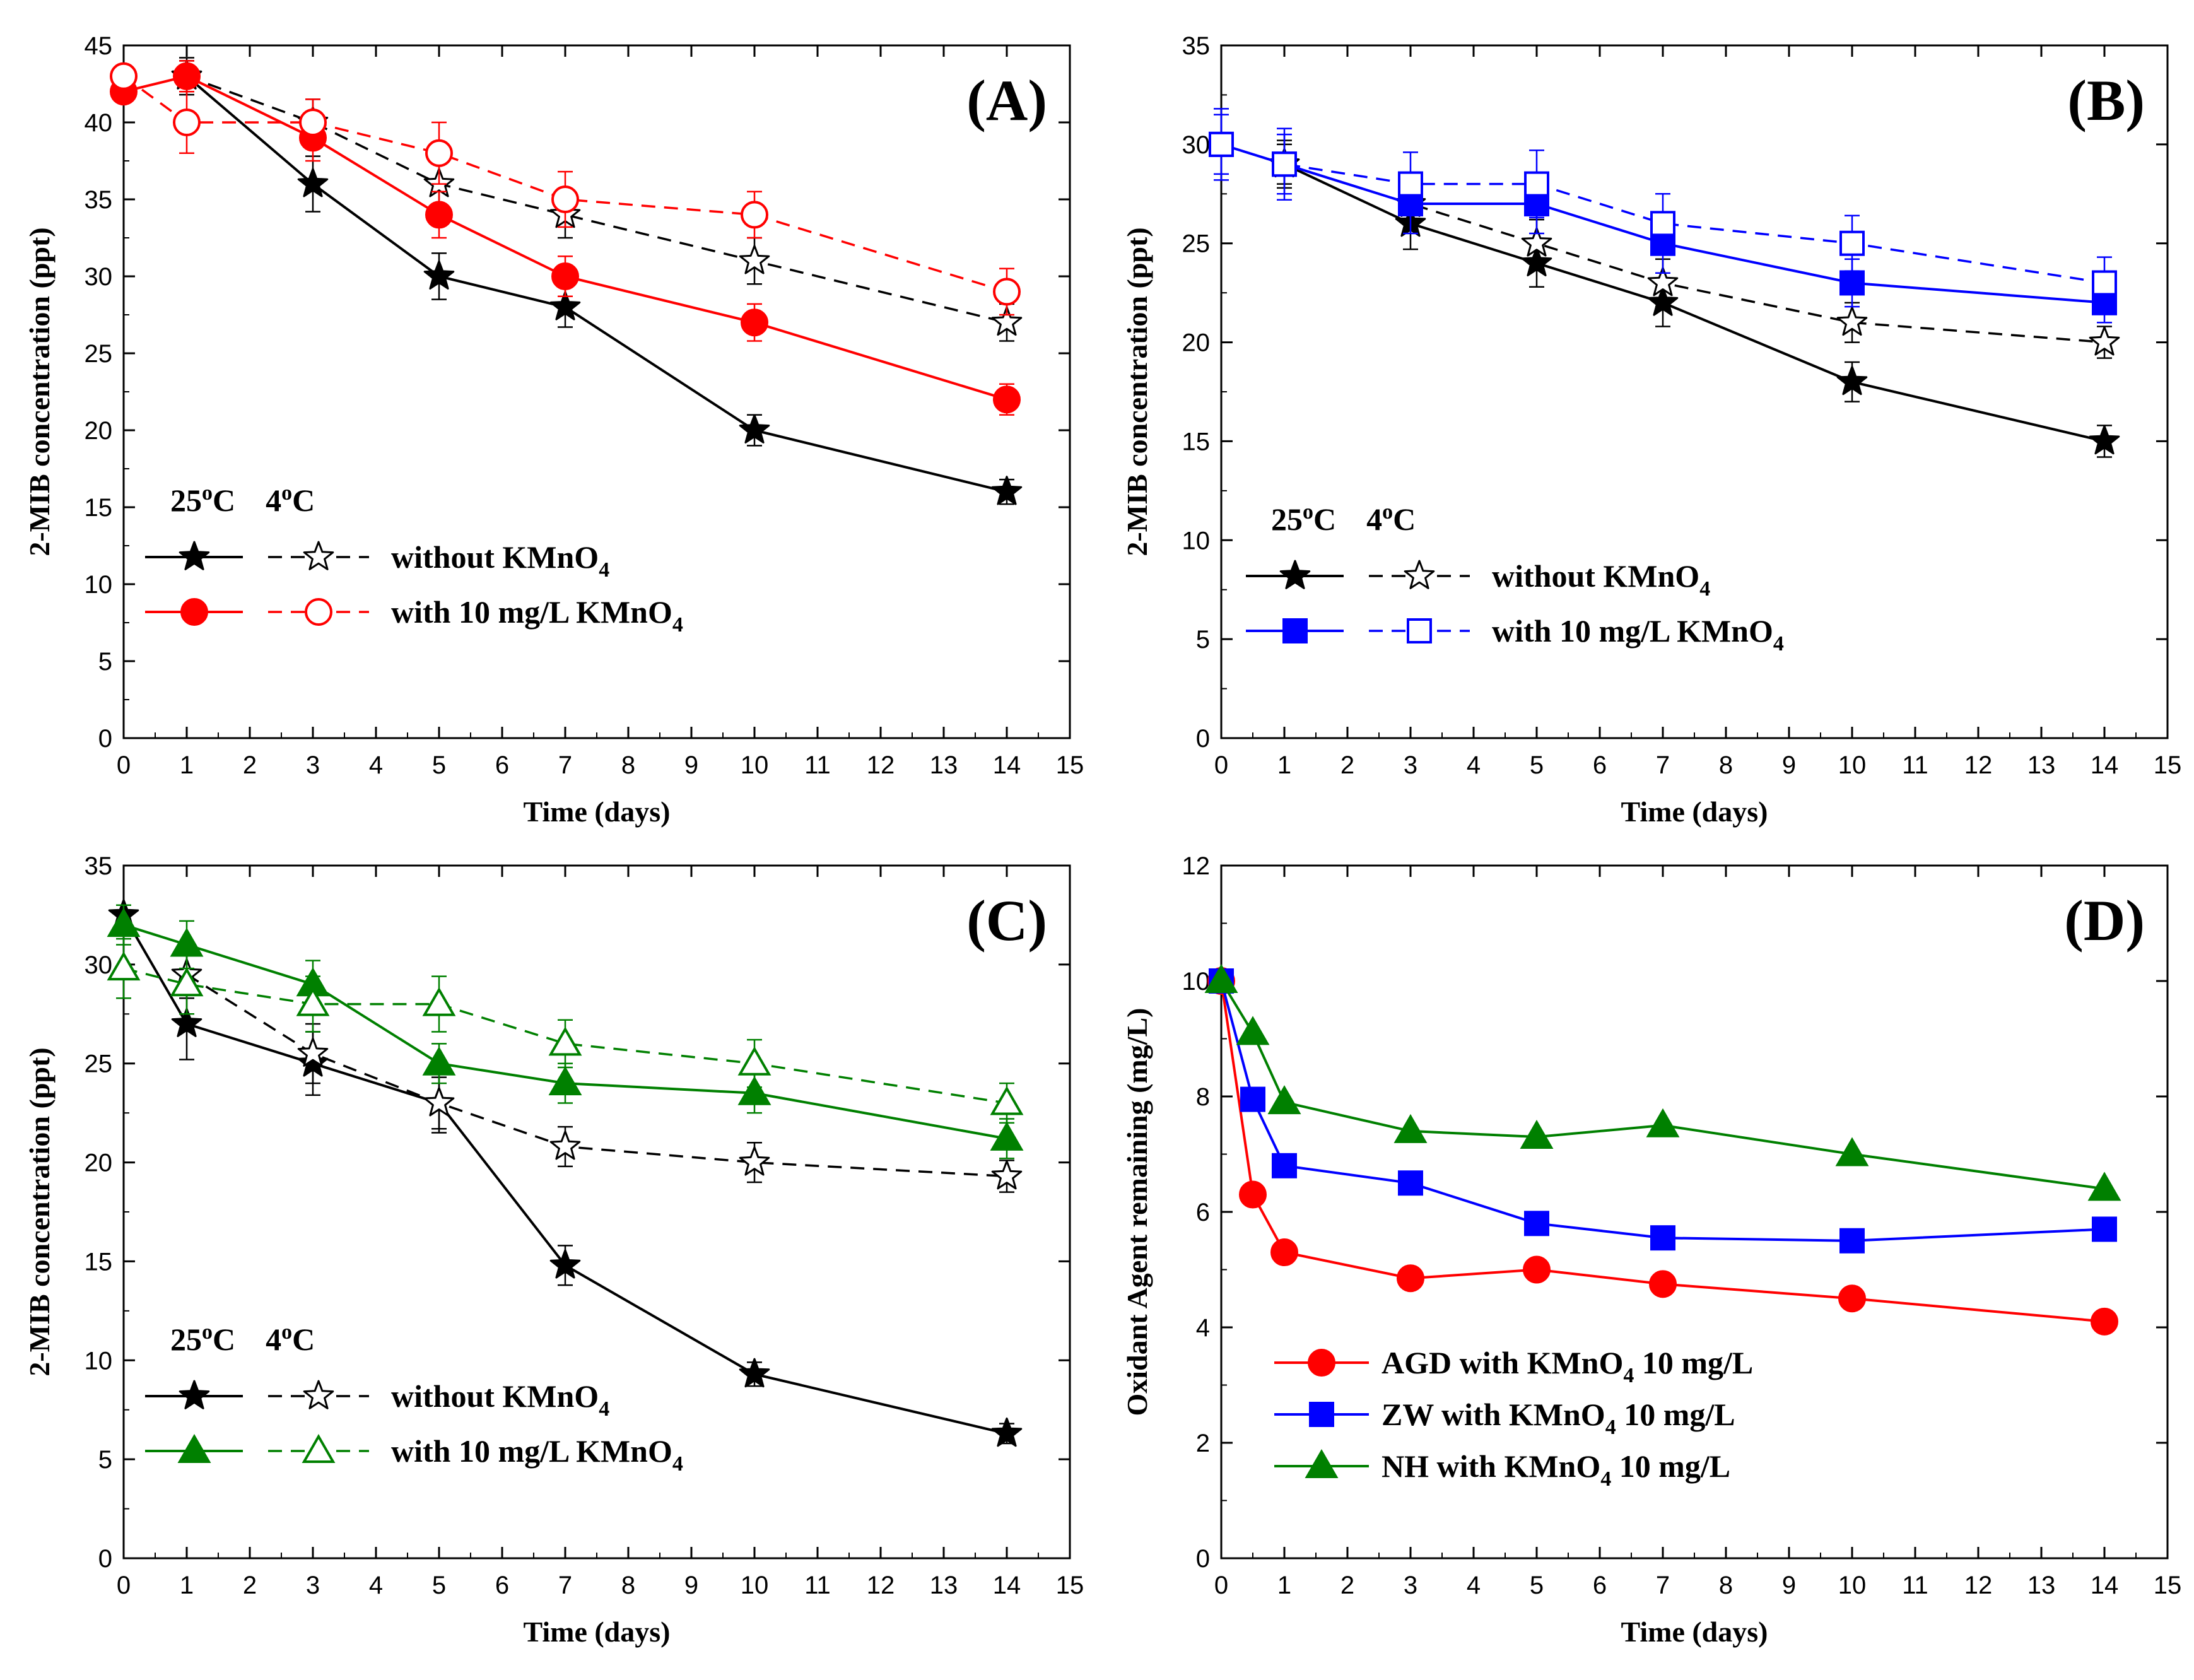 This screenshot has width=2194, height=1680. What do you see at coordinates (1600, 1585) in the screenshot?
I see `x-tick-label: 6` at bounding box center [1600, 1585].